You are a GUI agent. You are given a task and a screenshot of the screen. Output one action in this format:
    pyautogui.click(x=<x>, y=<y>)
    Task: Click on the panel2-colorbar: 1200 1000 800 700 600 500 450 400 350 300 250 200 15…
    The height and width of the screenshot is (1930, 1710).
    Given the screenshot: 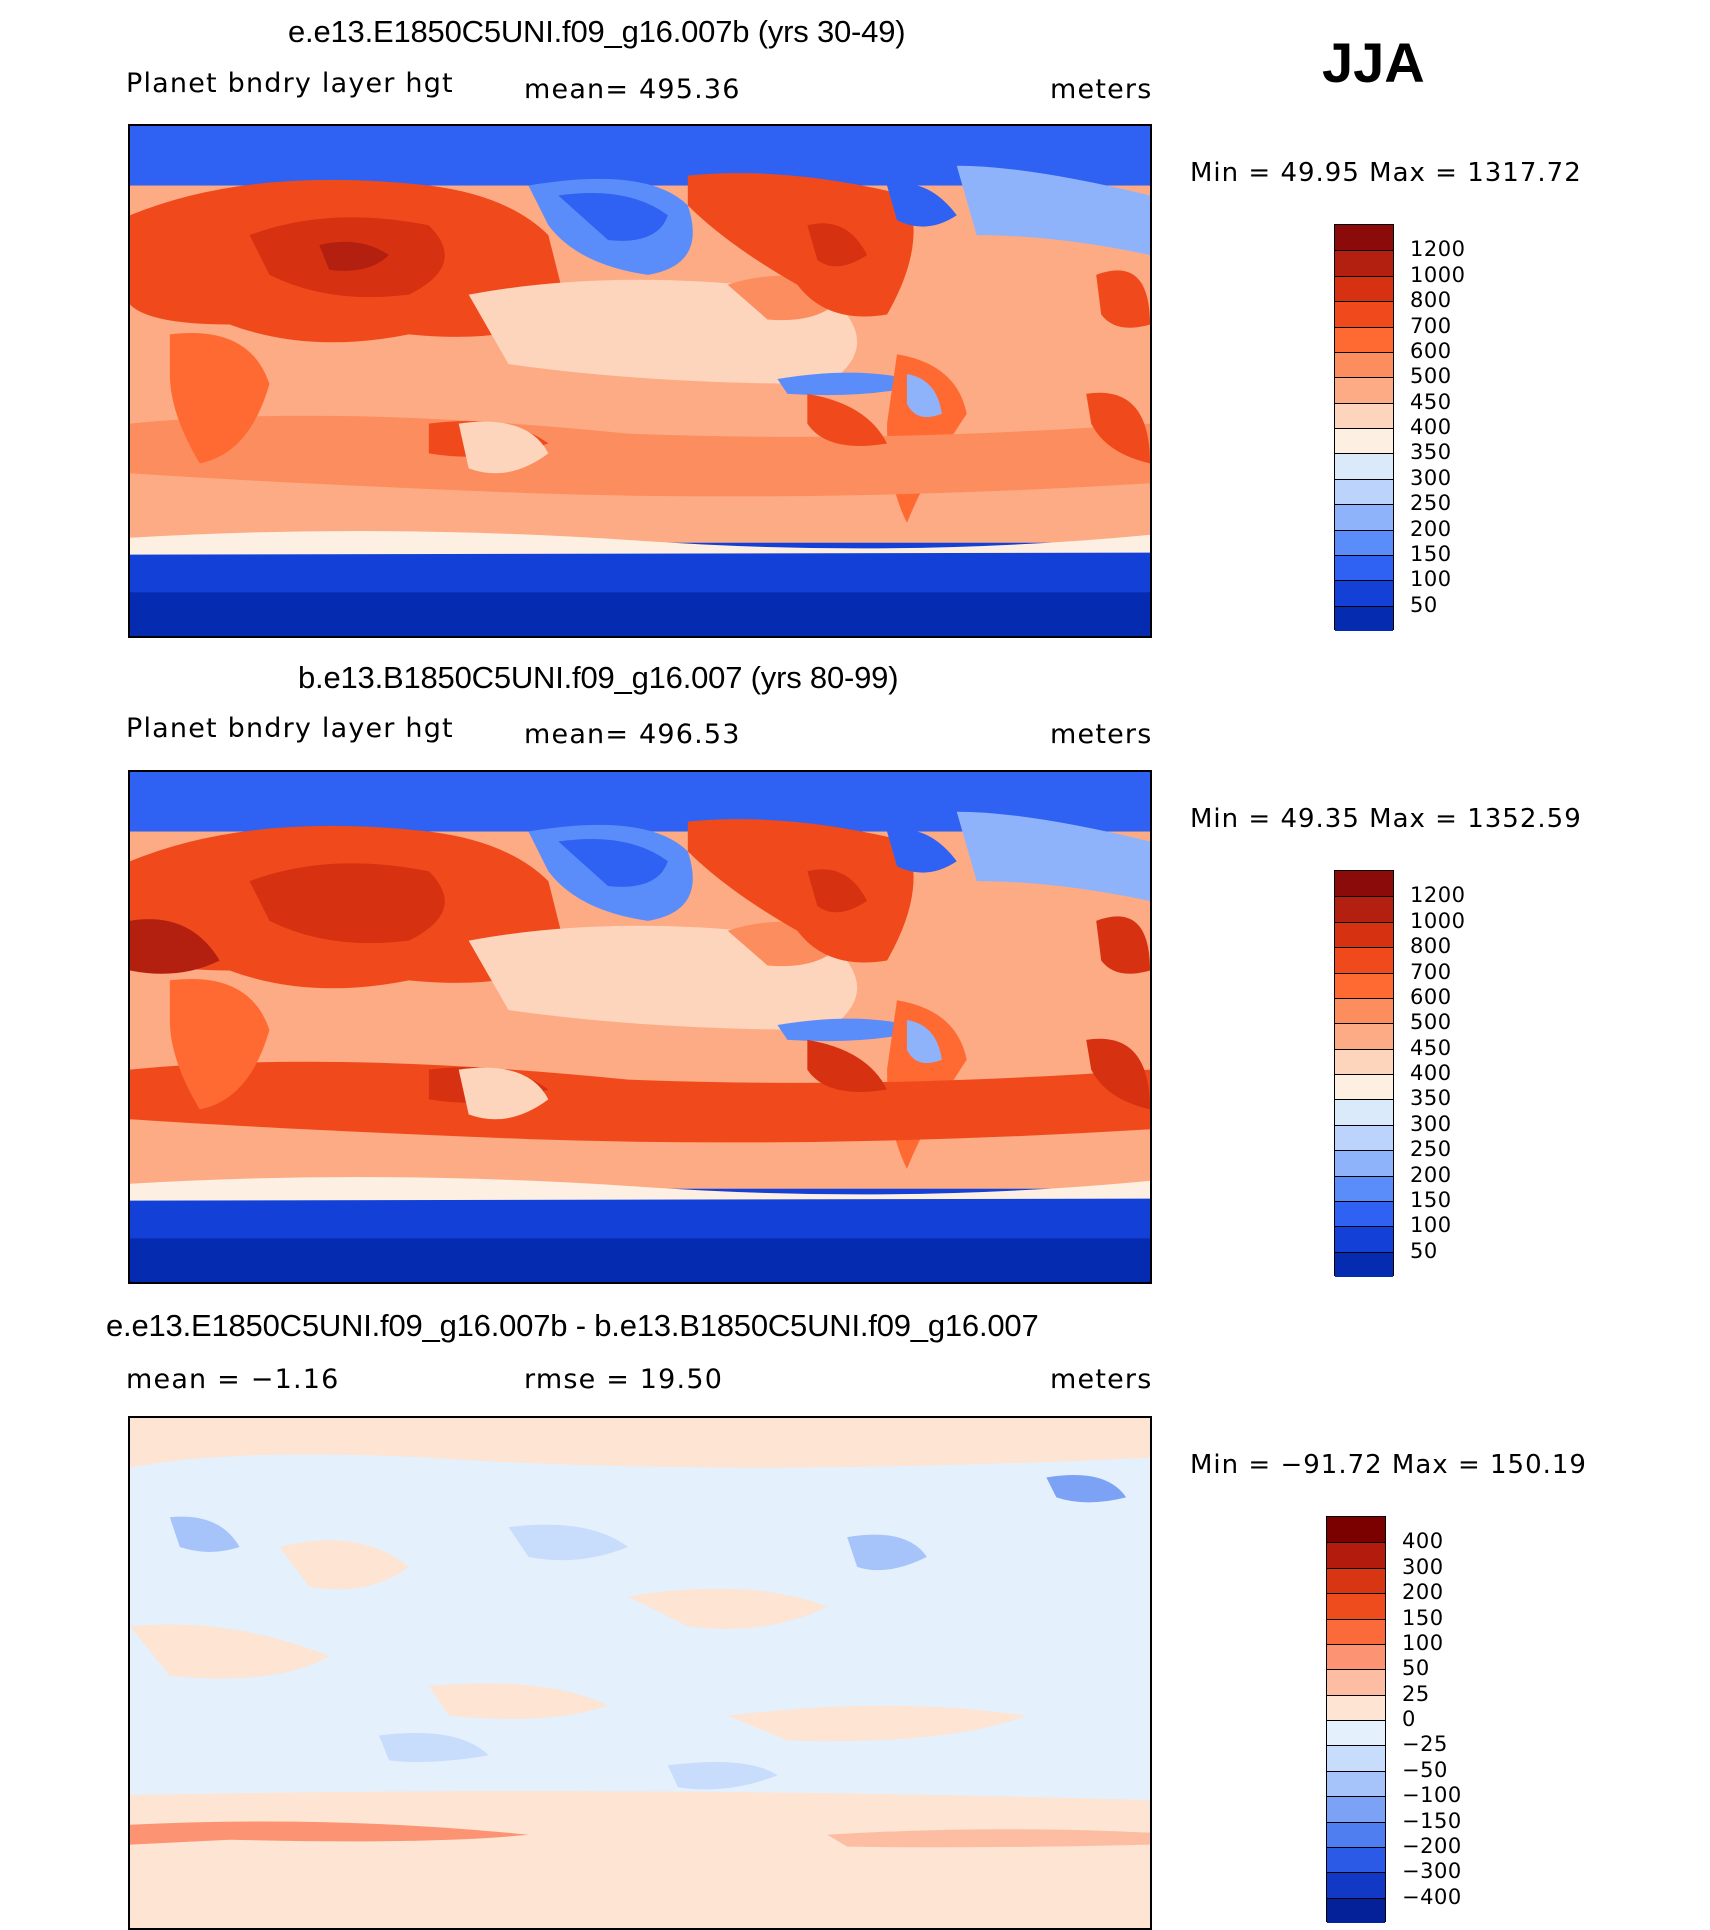 What is the action you would take?
    pyautogui.click(x=1434, y=1073)
    